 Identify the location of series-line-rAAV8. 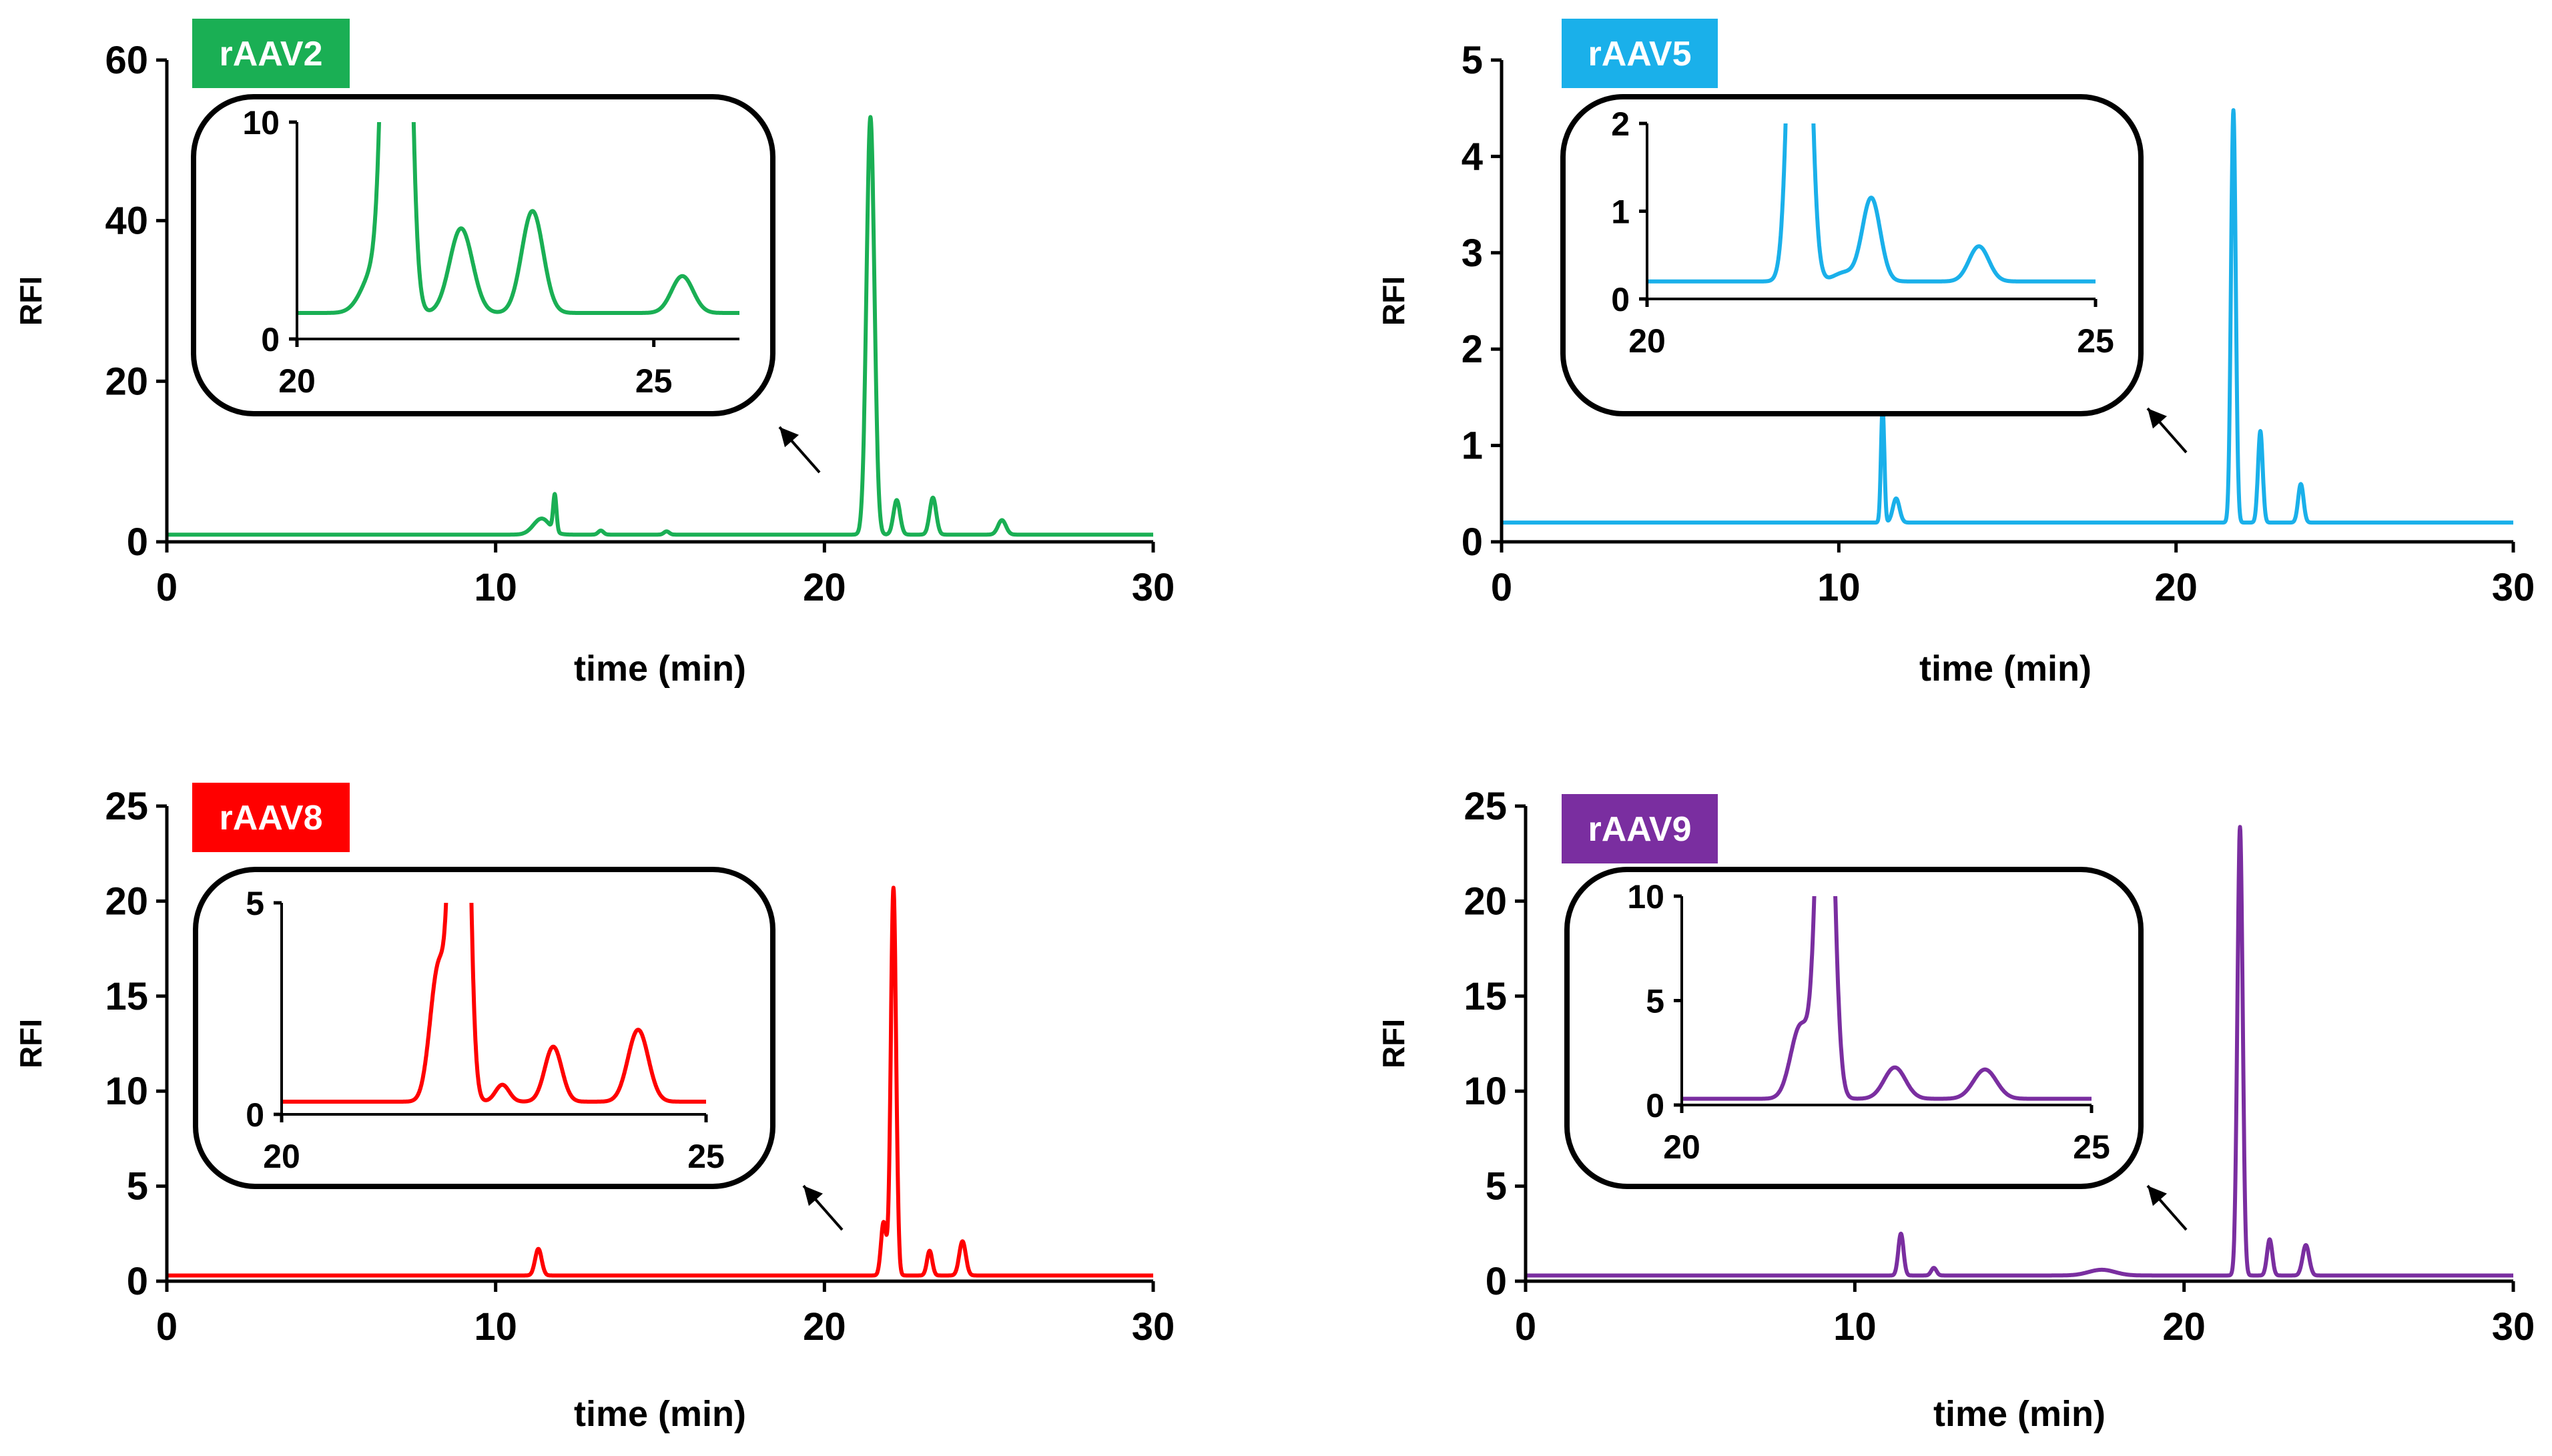
(660, 1081).